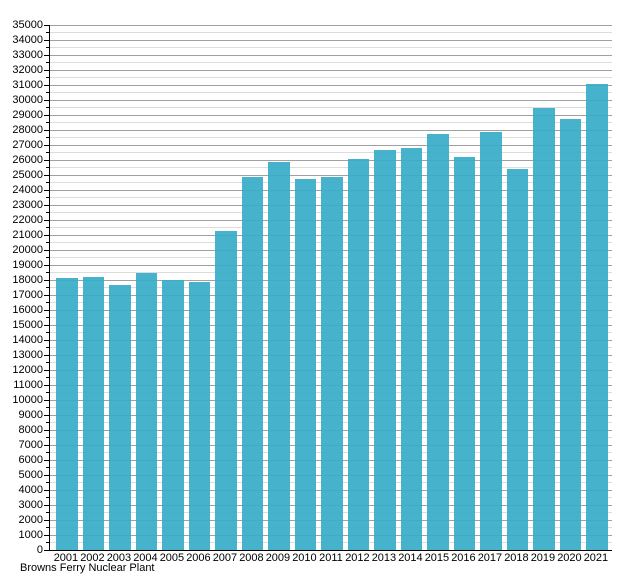 The image size is (630, 580). What do you see at coordinates (438, 341) in the screenshot?
I see `bar-2015` at bounding box center [438, 341].